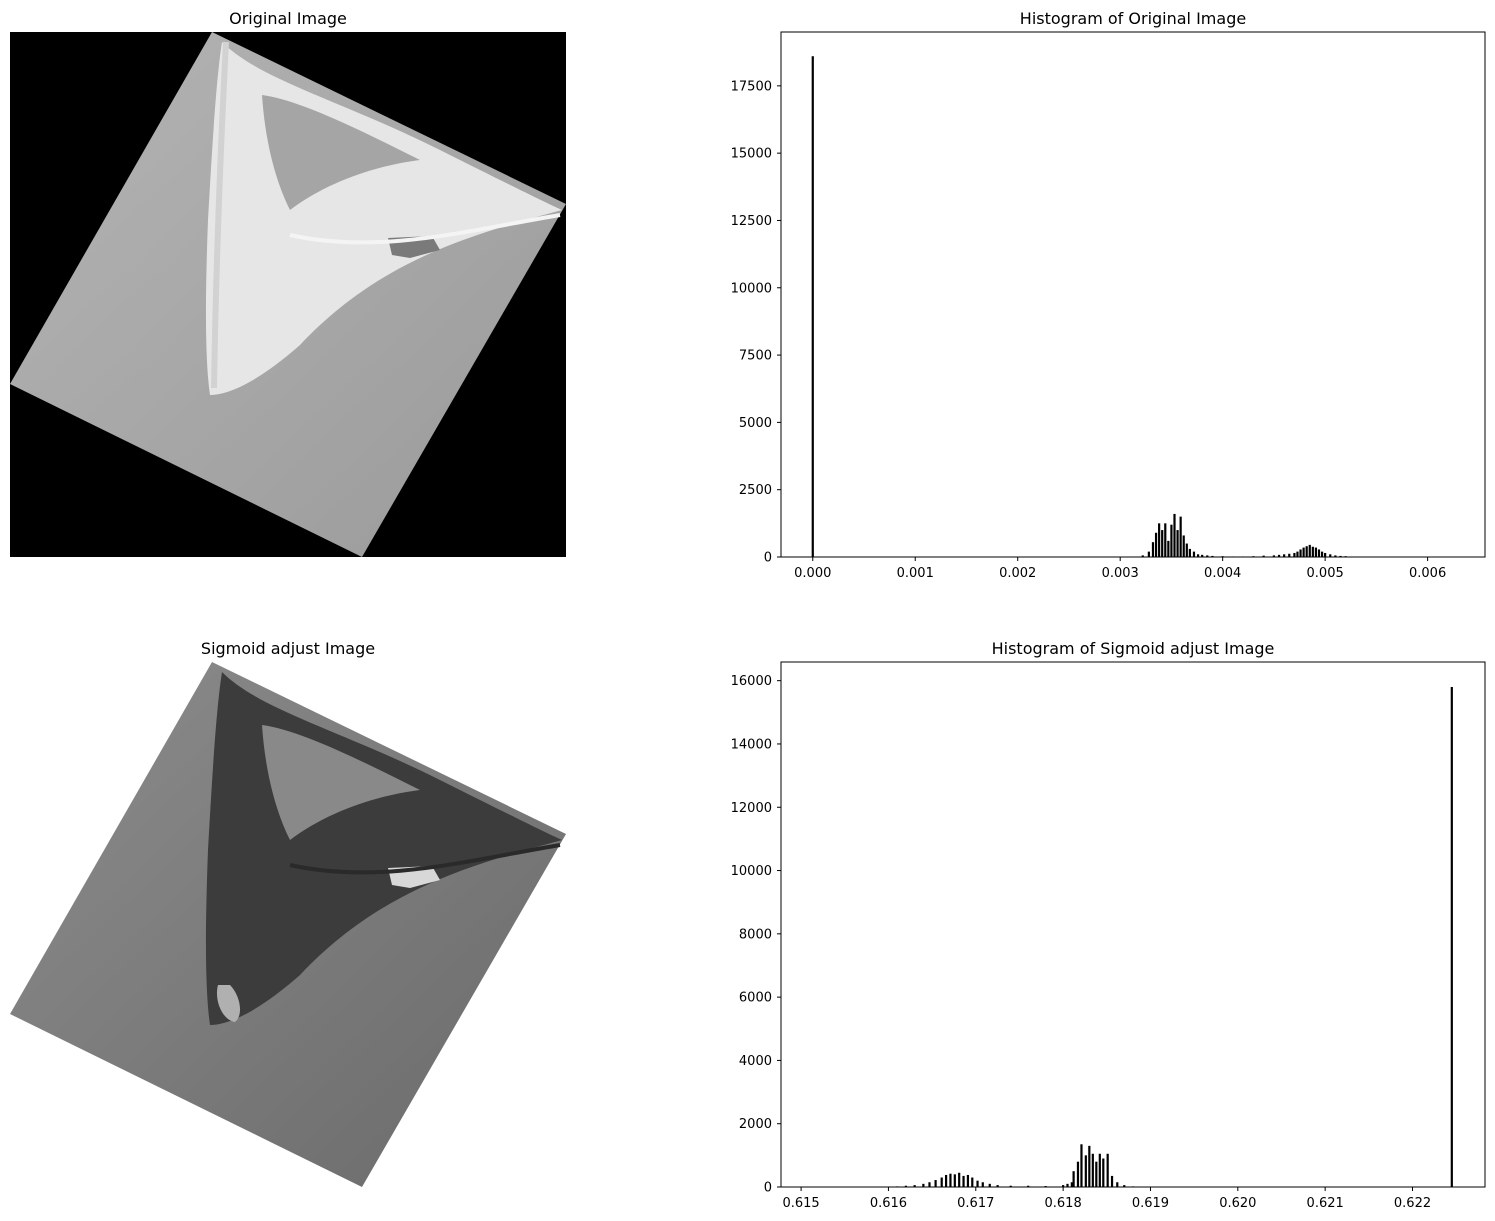 The height and width of the screenshot is (1221, 1495). Describe the element at coordinates (751, 221) in the screenshot. I see `y-tick-label: 12500` at that location.